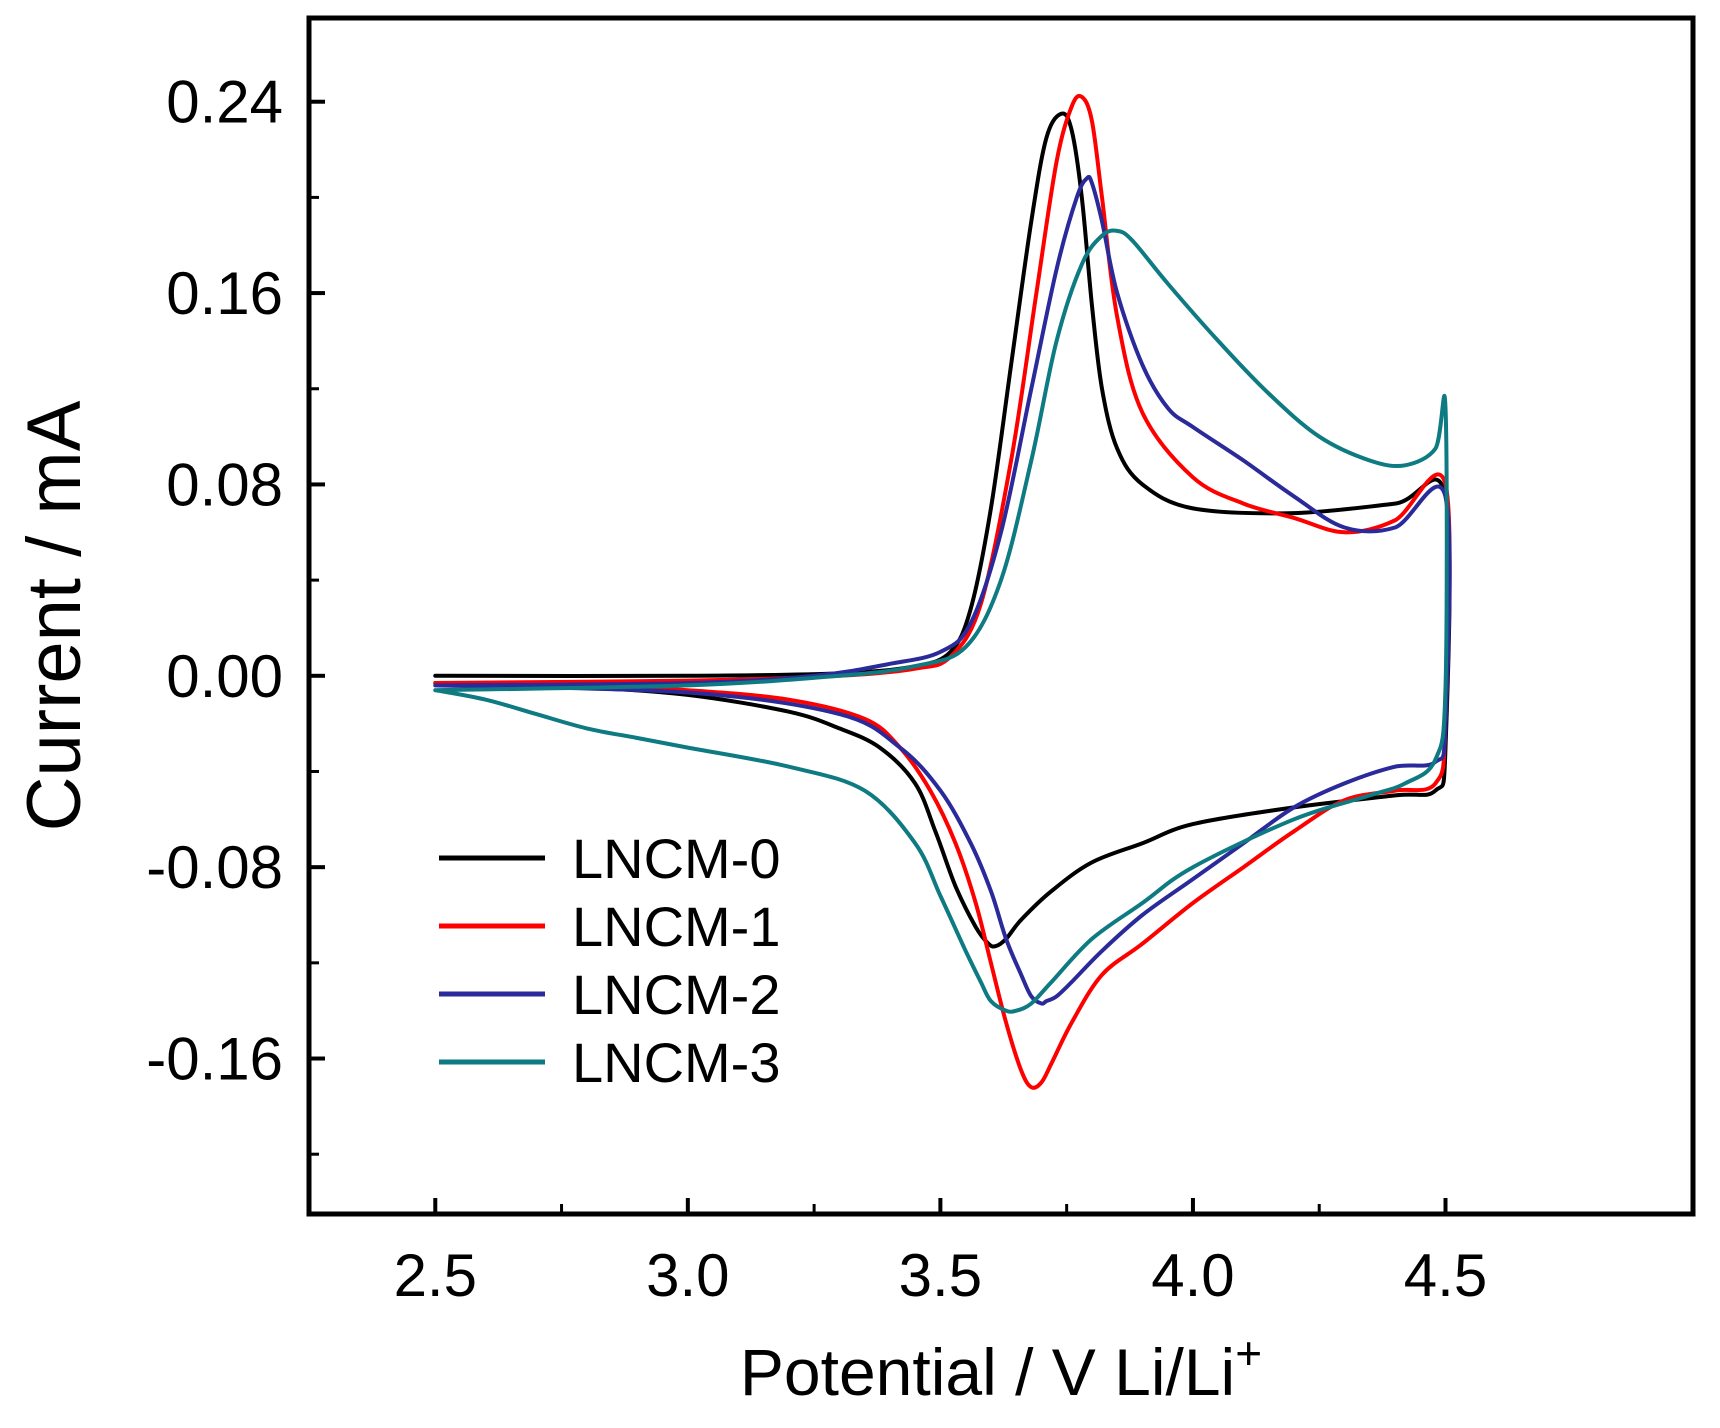 The width and height of the screenshot is (1720, 1428). I want to click on y-tick-label: -0.16, so click(214, 1059).